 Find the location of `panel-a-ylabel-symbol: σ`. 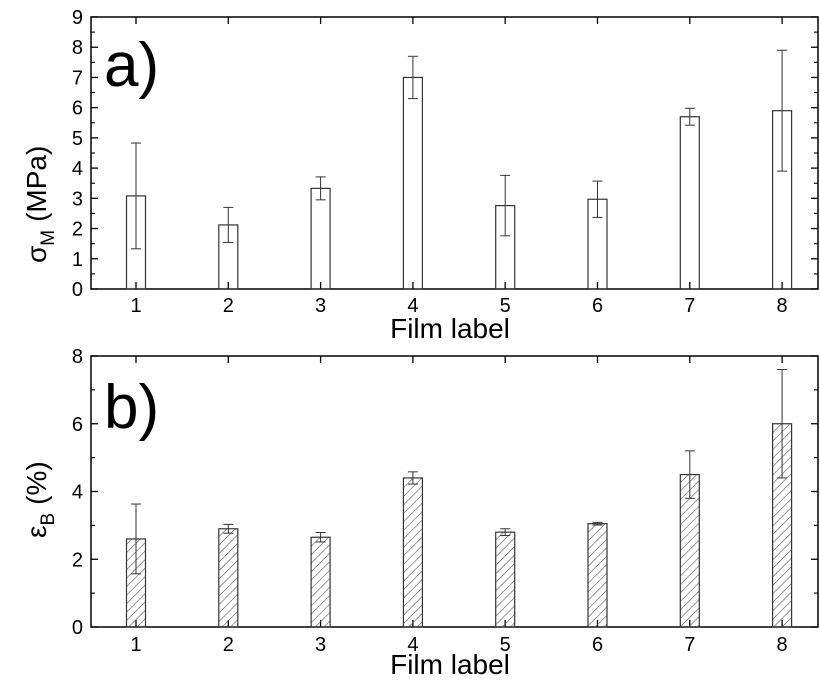

panel-a-ylabel-symbol: σ is located at coordinates (36, 254).